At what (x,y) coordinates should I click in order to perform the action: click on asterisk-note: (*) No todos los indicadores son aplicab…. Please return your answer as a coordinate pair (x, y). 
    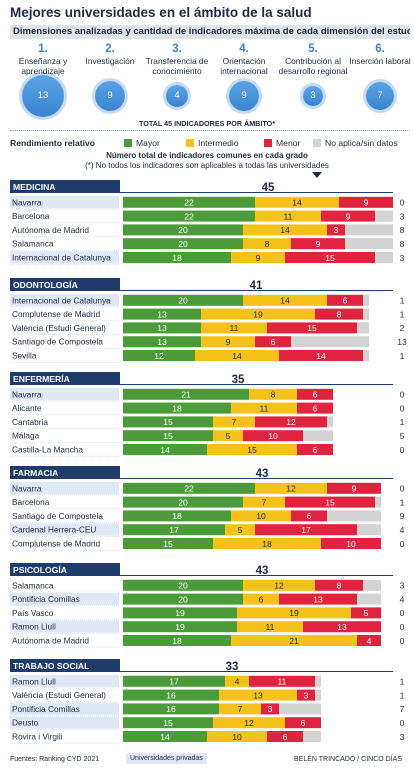
    Looking at the image, I should click on (207, 165).